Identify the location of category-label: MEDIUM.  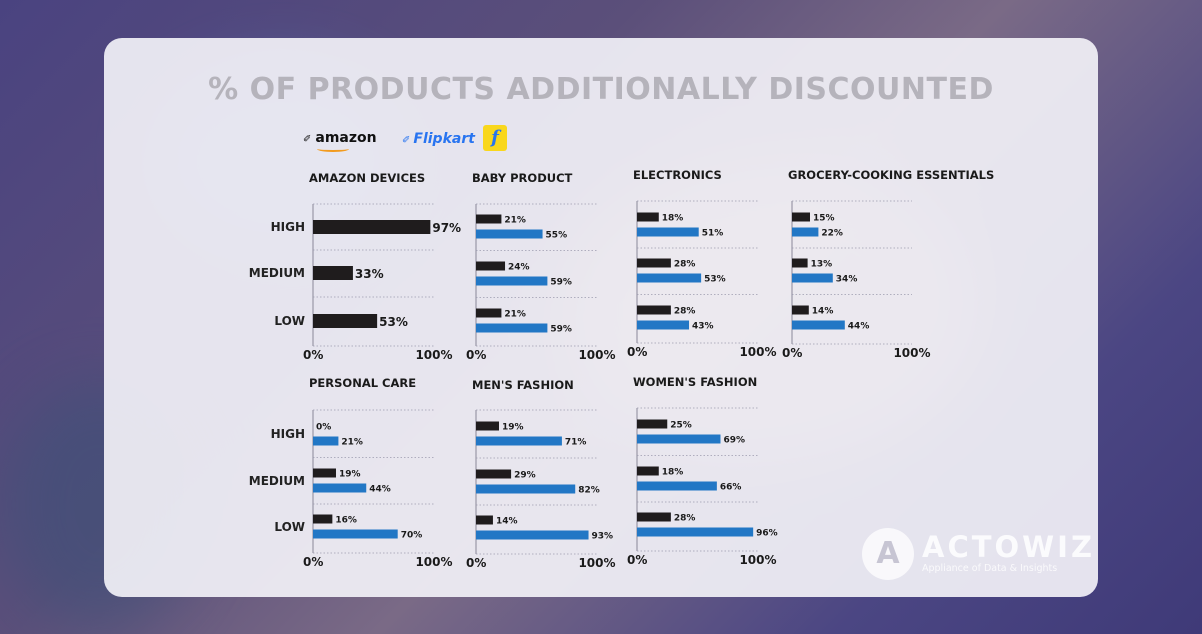
(277, 481).